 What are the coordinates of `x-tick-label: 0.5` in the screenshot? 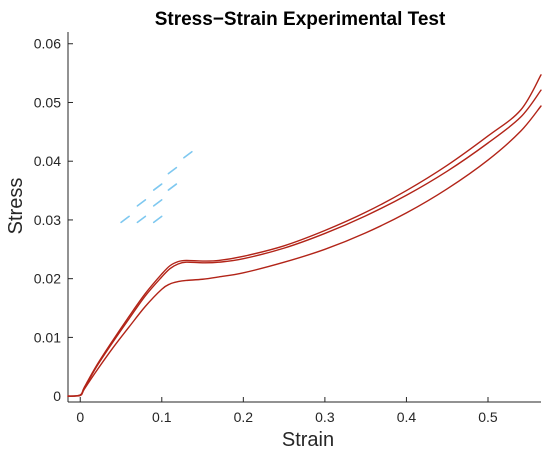 It's located at (488, 417).